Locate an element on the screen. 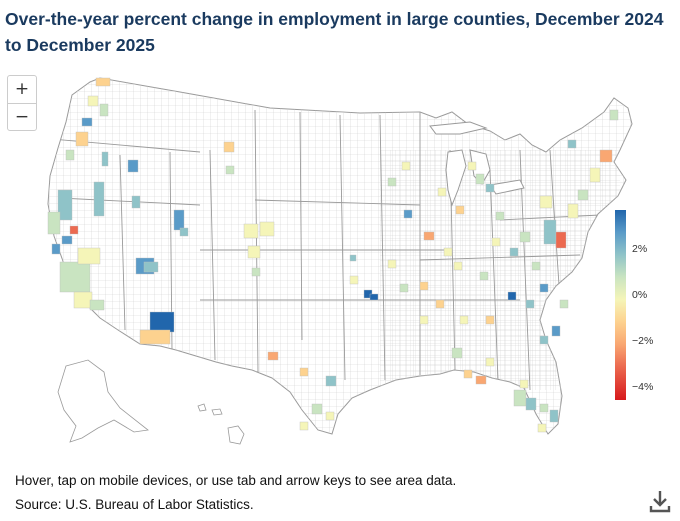 This screenshot has height=521, width=680. zoom-out-button: − is located at coordinates (22, 117).